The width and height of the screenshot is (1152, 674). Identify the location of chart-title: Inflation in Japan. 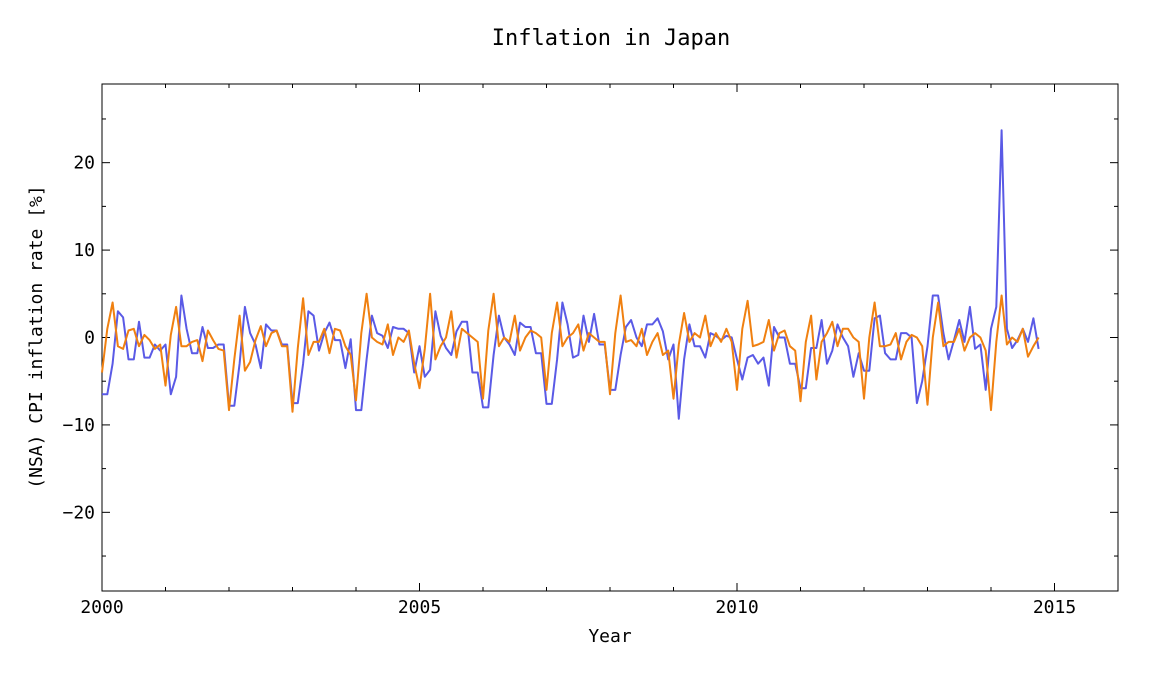
(611, 38).